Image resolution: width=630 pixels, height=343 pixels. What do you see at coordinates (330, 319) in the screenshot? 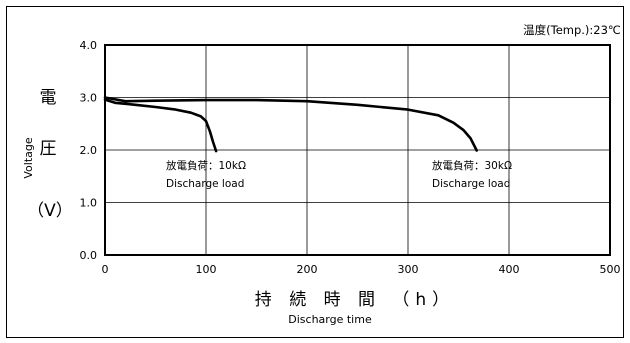
I see `xlabel-en: Discharge time` at bounding box center [330, 319].